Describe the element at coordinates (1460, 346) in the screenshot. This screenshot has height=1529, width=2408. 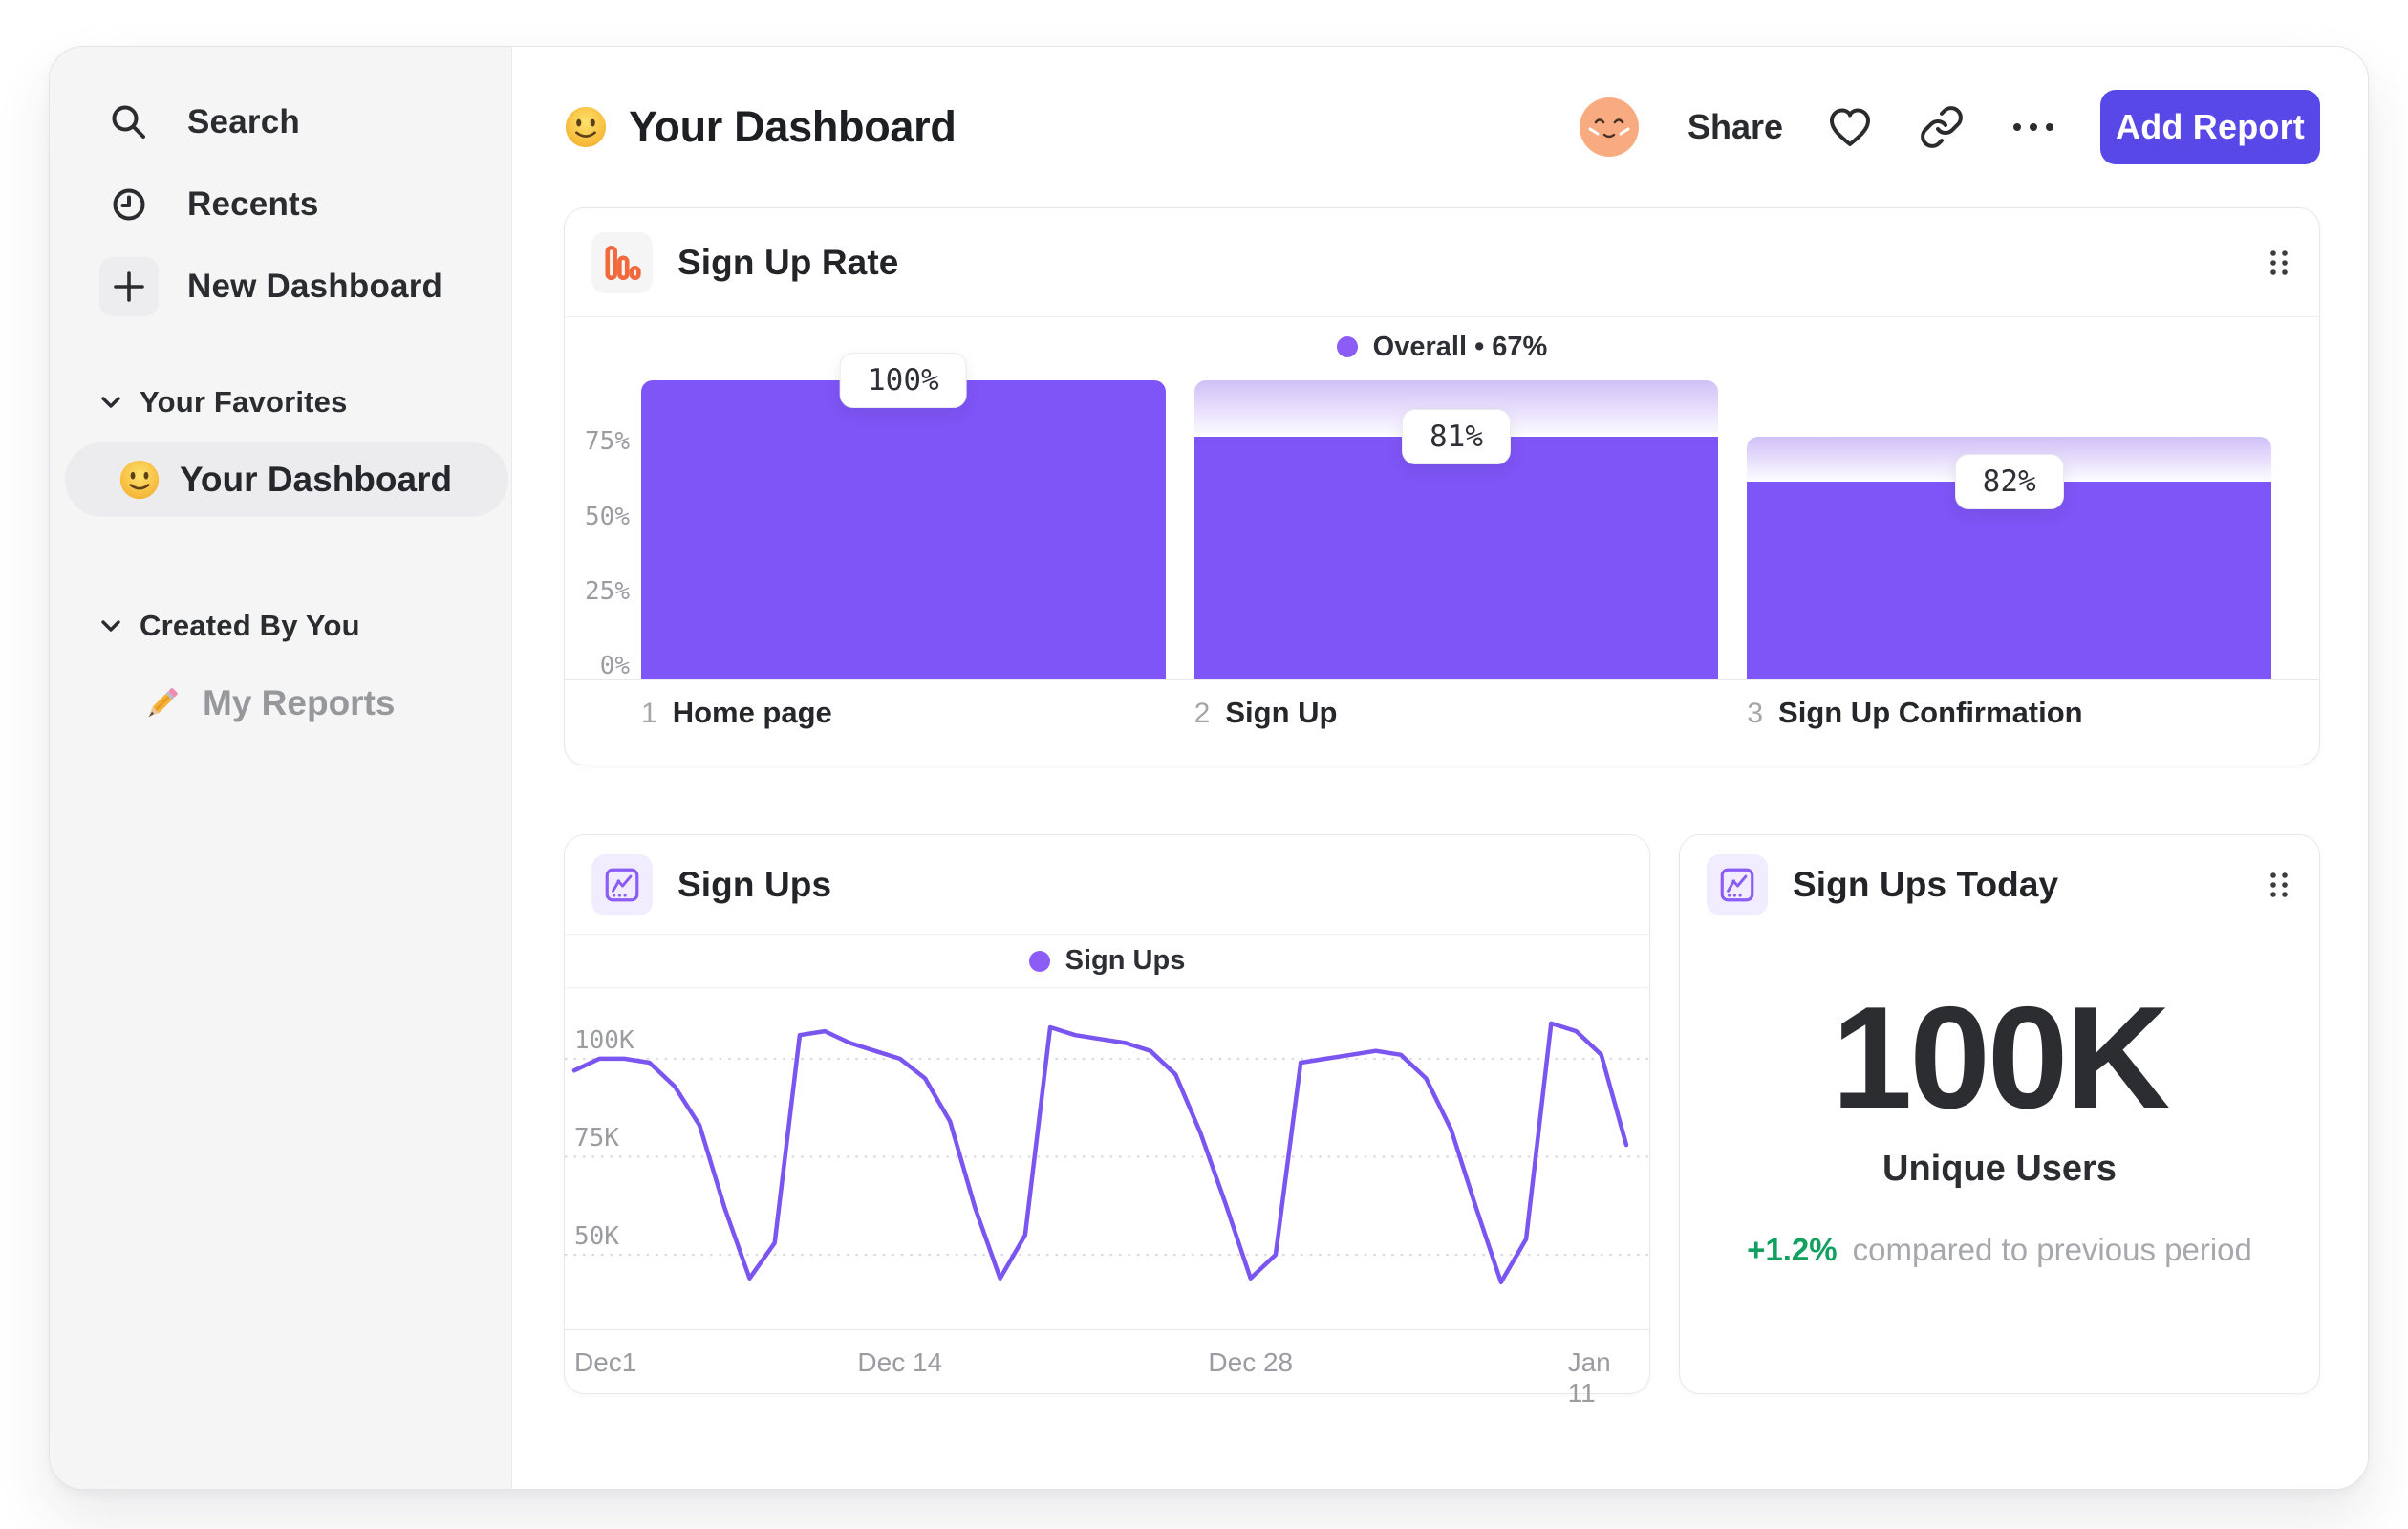
I see `legend-label: Overall • 67%` at that location.